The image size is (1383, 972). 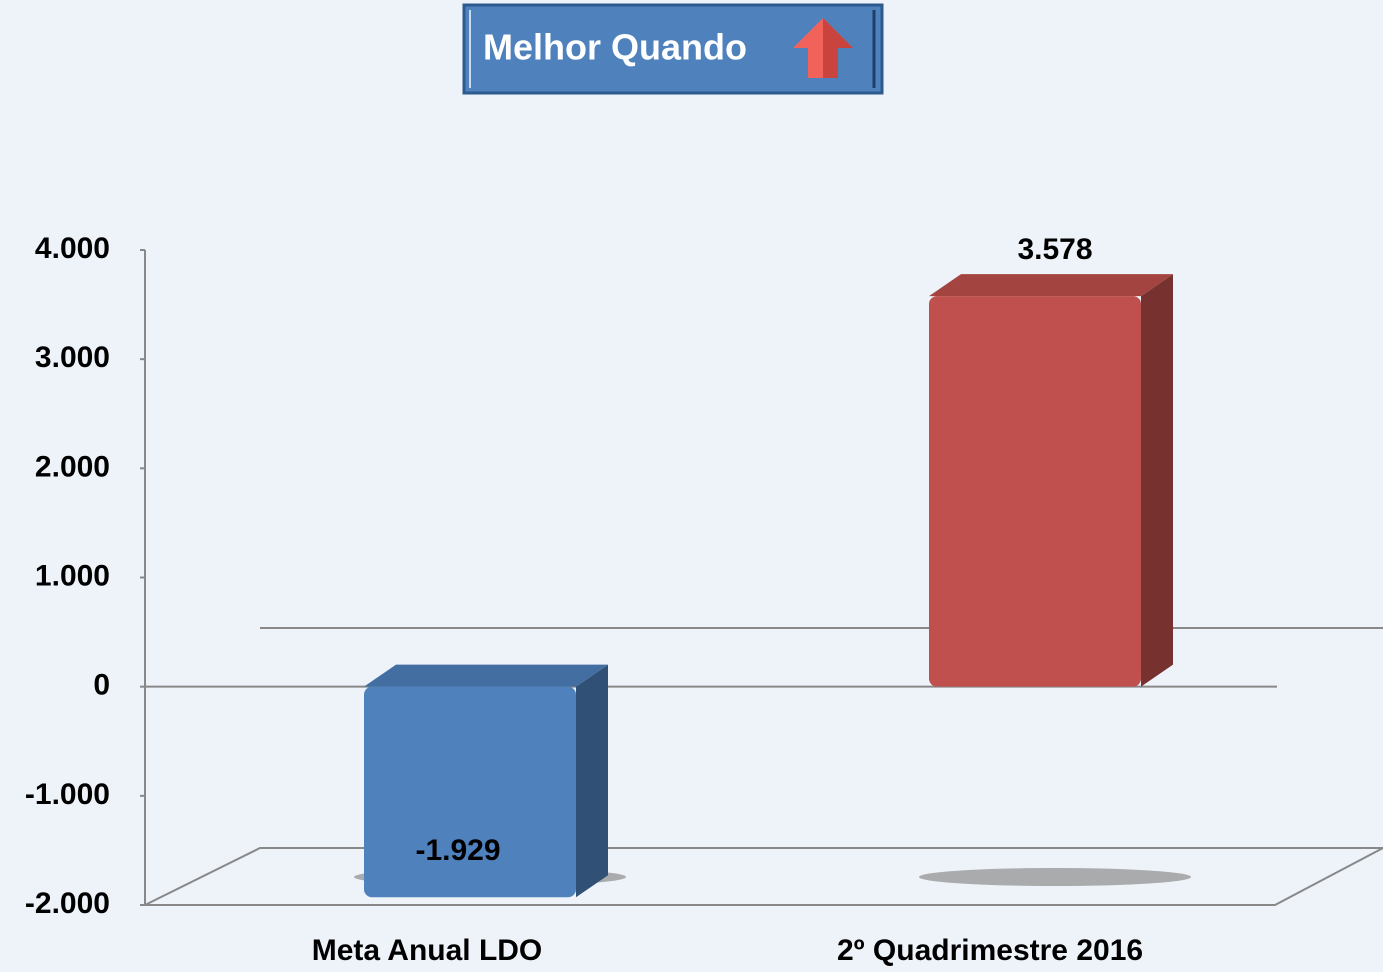 I want to click on floor-back, so click(x=763, y=876).